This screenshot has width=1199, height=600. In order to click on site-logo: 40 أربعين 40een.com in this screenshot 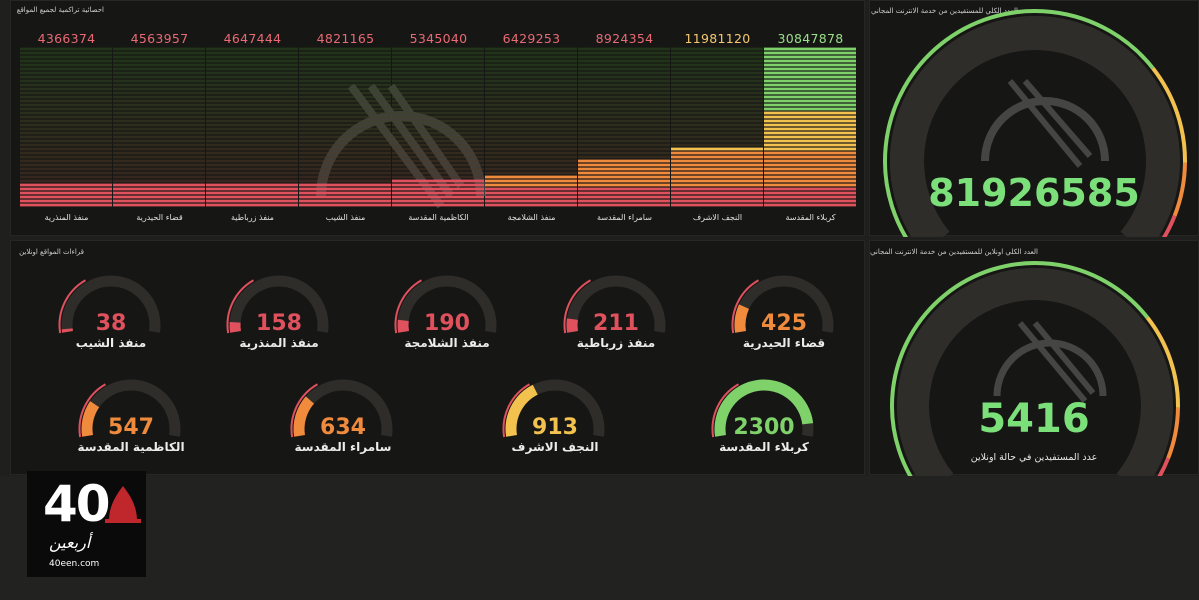, I will do `click(86, 524)`.